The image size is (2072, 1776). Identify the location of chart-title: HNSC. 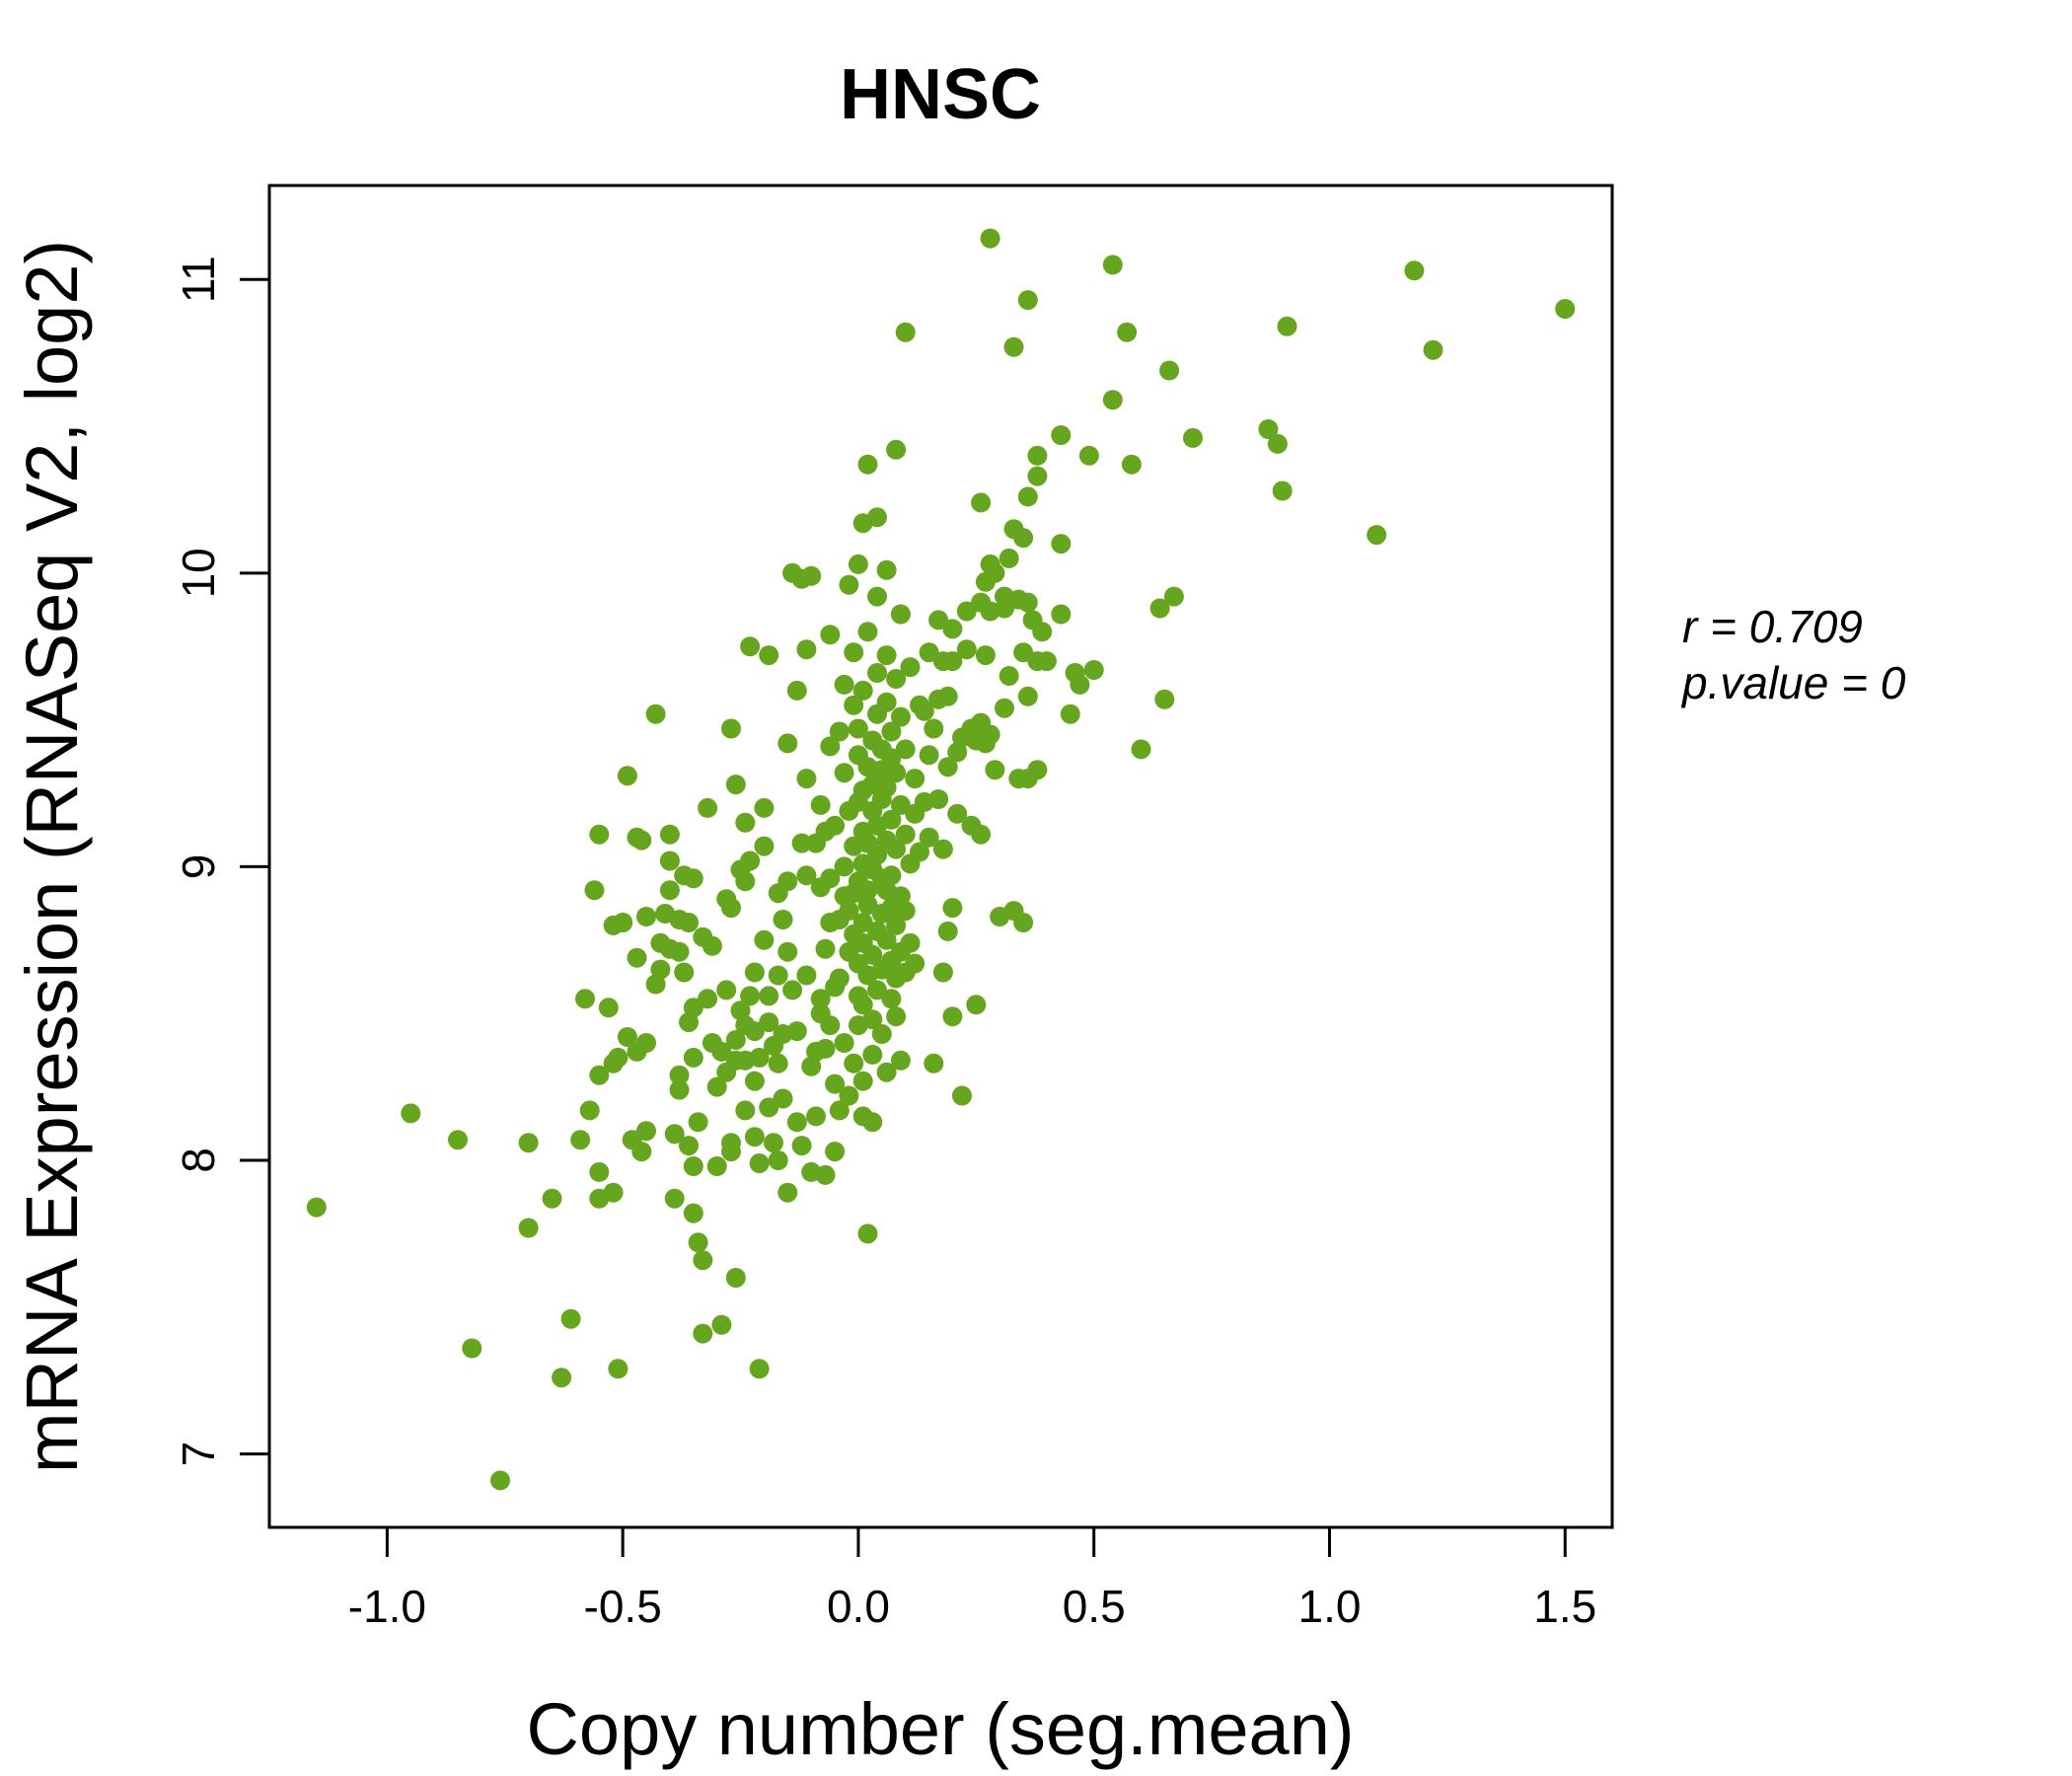
(941, 94).